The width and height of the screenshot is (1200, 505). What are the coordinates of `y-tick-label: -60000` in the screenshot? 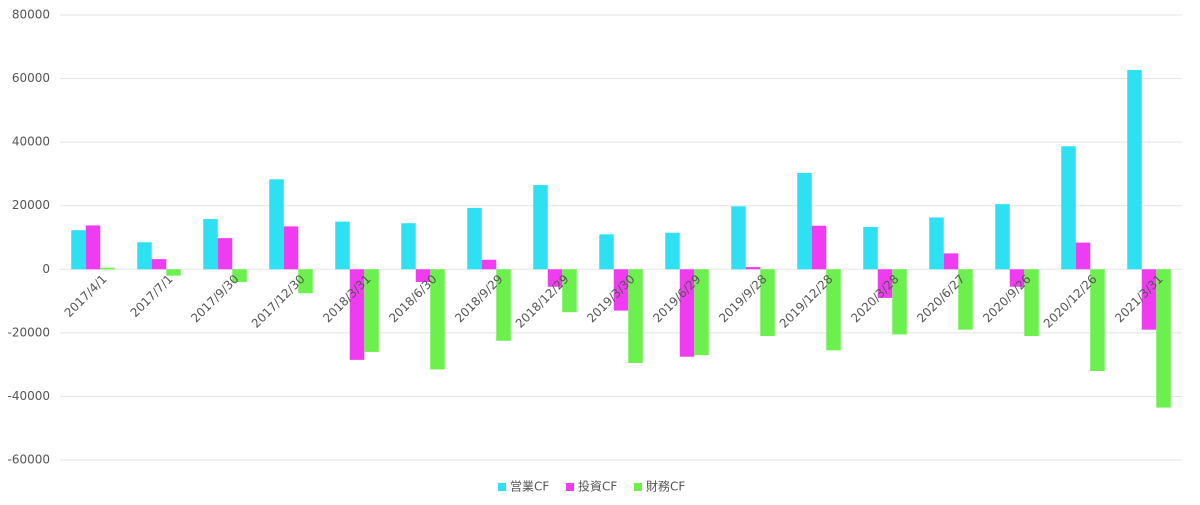 It's located at (28, 460).